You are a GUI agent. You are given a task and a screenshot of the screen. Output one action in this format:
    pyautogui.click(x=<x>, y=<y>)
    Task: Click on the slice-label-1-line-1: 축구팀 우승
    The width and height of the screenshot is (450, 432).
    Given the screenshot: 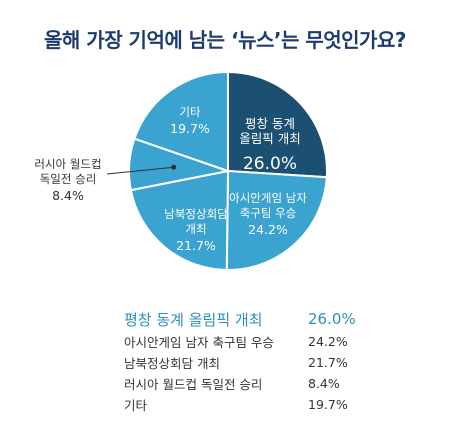 What is the action you would take?
    pyautogui.click(x=268, y=213)
    